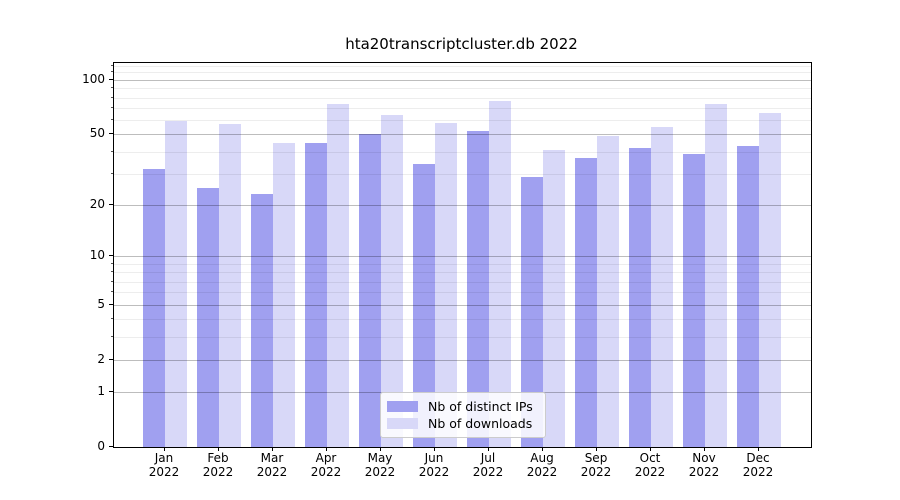  What do you see at coordinates (272, 471) in the screenshot?
I see `x-tick-year-mar: 2022` at bounding box center [272, 471].